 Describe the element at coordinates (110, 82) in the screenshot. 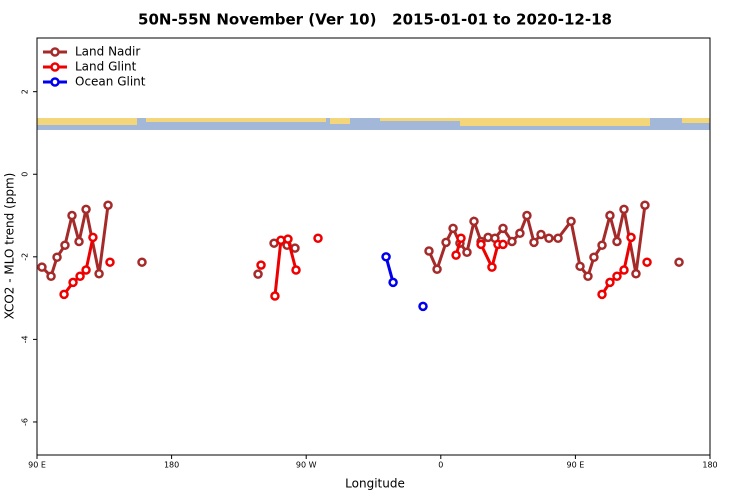

I see `legend-label: Ocean Glint` at that location.